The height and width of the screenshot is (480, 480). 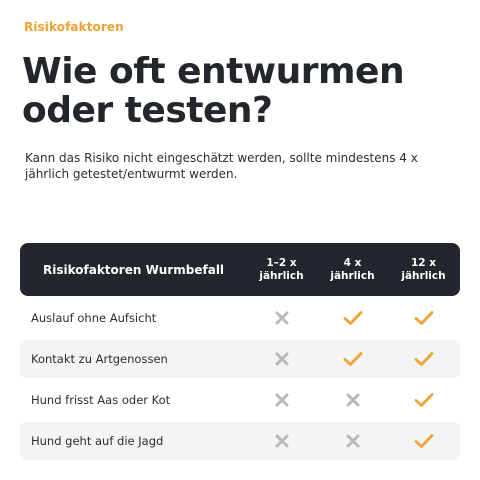 I want to click on page-title: Wie oft entwurmen oder testen?, so click(x=213, y=91).